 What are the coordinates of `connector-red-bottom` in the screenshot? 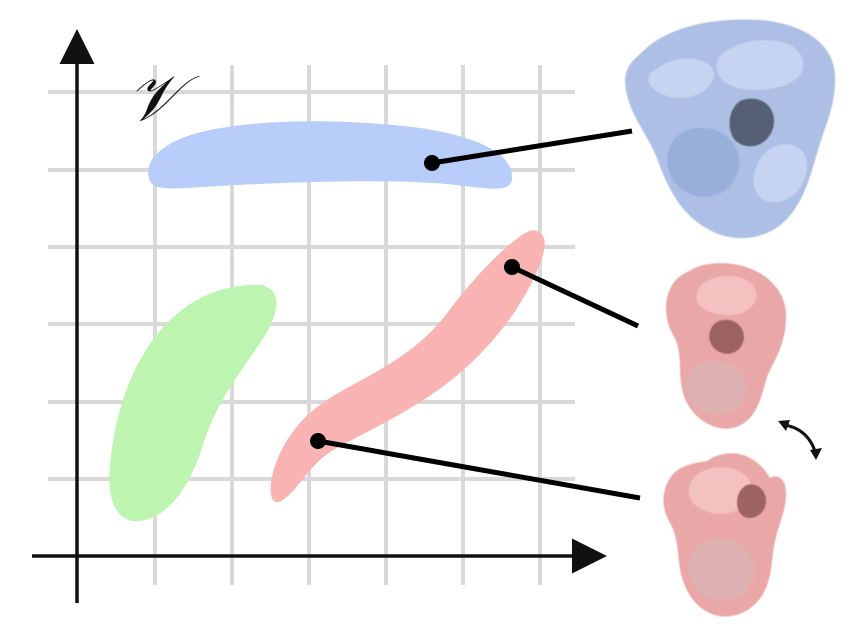 It's located at (479, 469).